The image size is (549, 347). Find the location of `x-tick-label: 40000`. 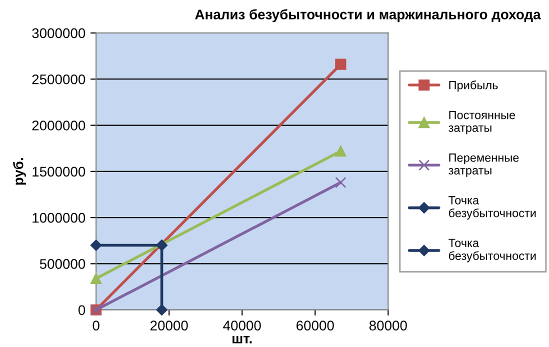

x-tick-label: 40000 is located at coordinates (242, 325).